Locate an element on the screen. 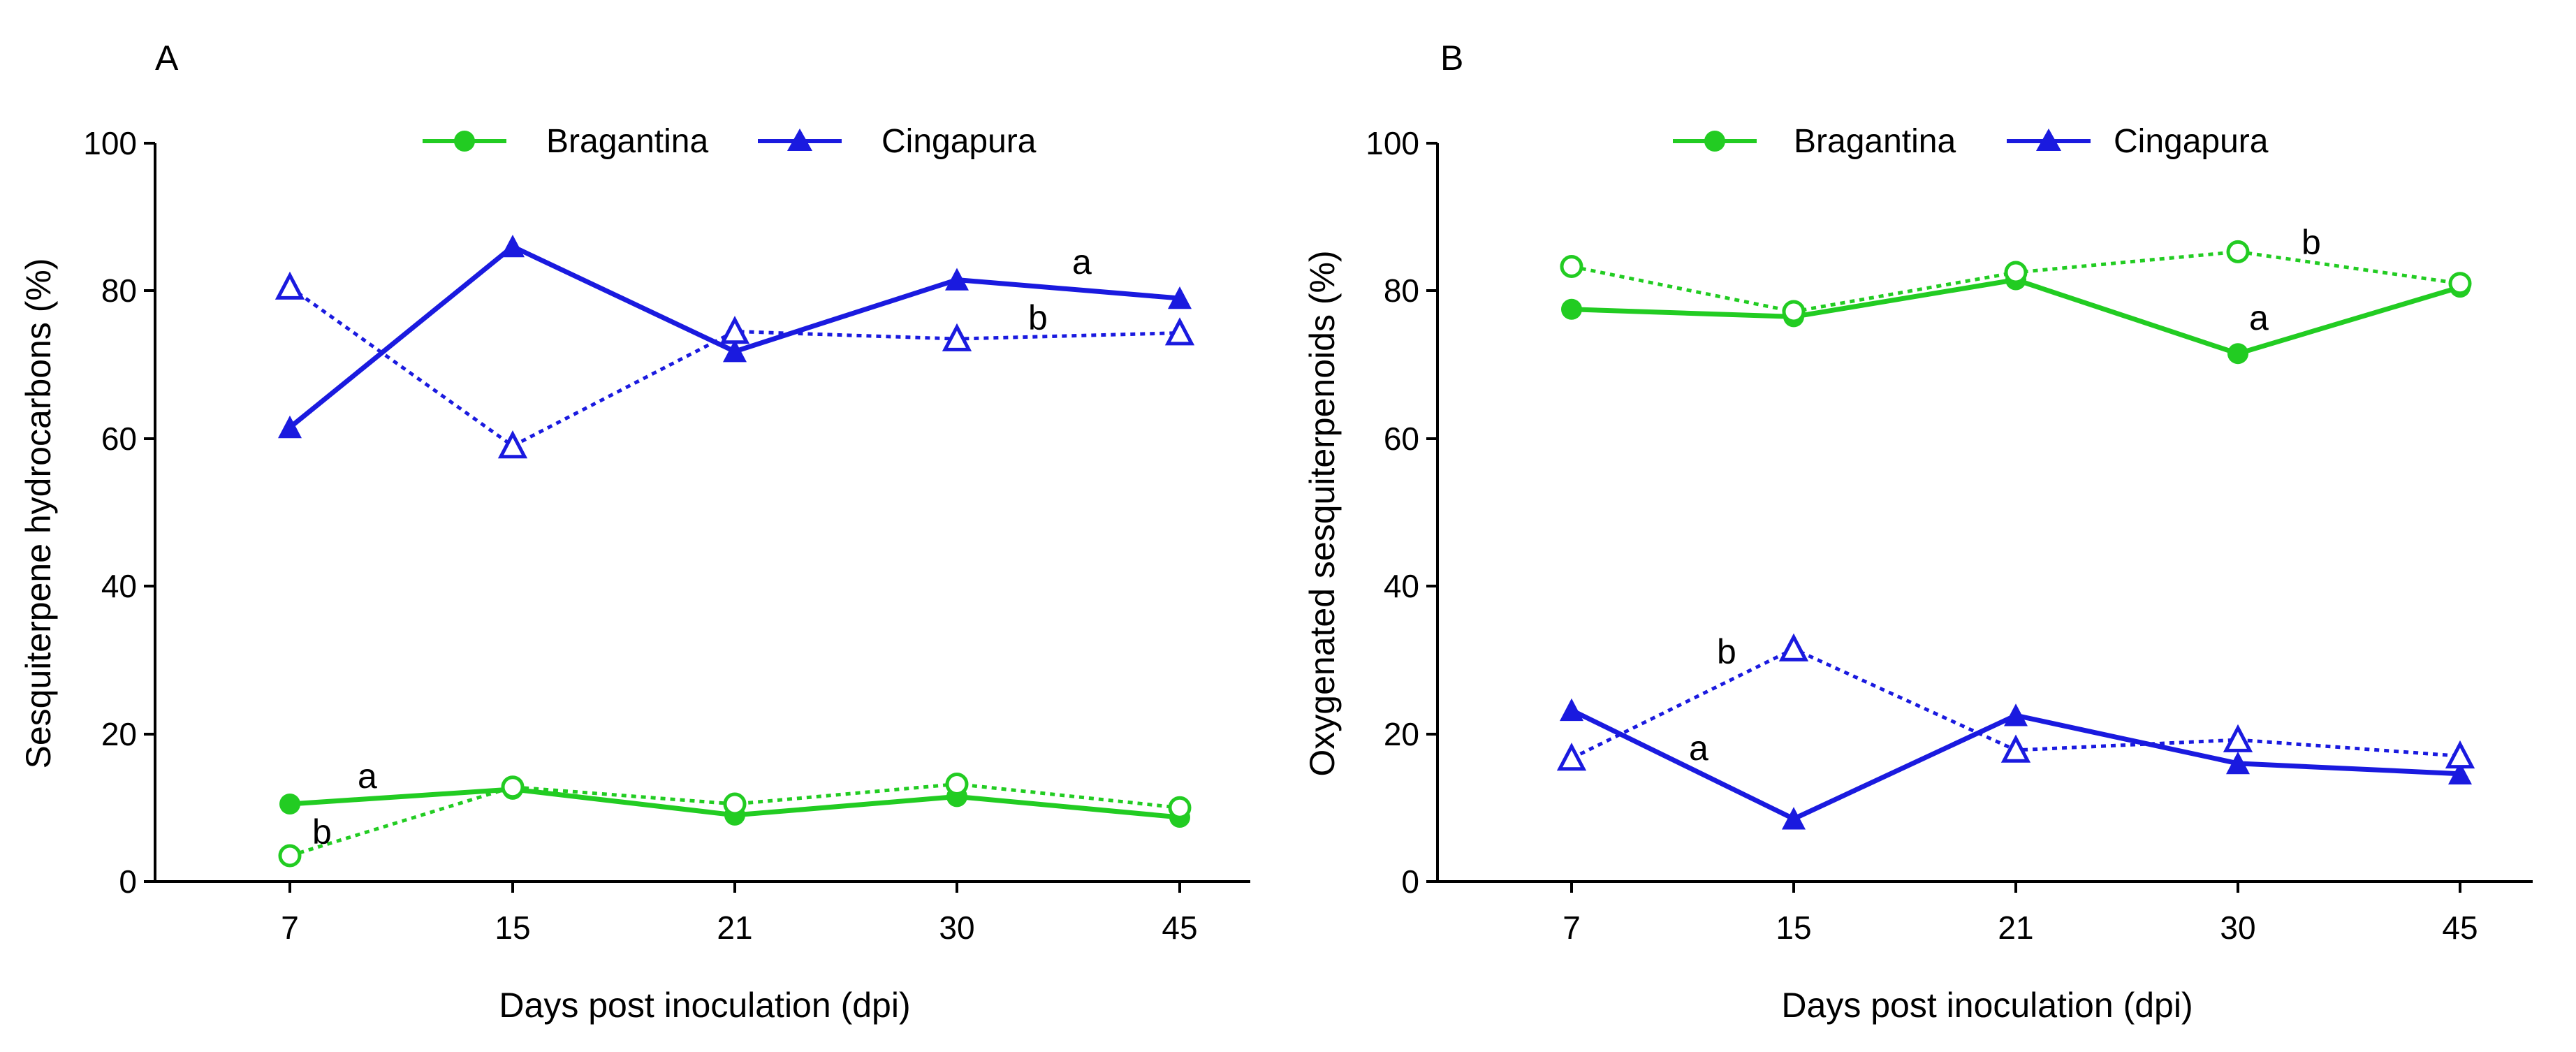 This screenshot has width=2576, height=1052. annotation-a-3: b is located at coordinates (322, 832).